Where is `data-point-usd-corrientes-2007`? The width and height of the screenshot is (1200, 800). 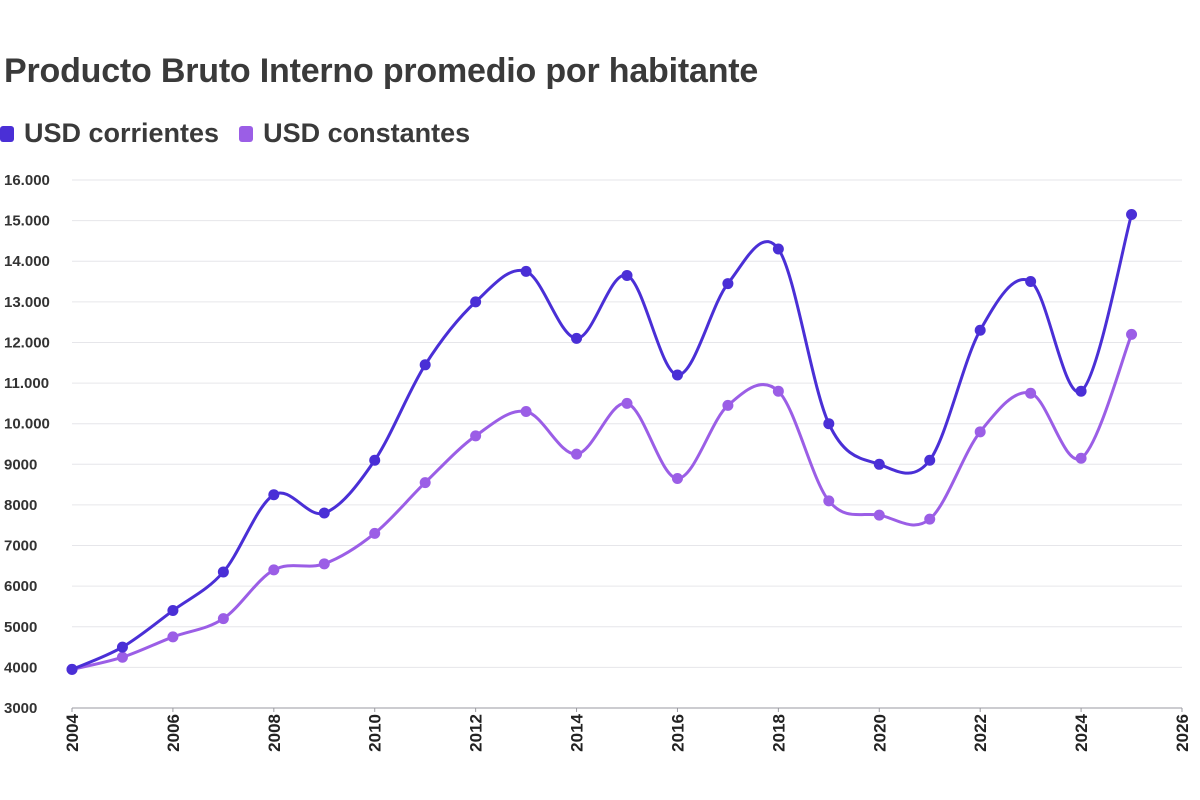
data-point-usd-corrientes-2007 is located at coordinates (223, 572).